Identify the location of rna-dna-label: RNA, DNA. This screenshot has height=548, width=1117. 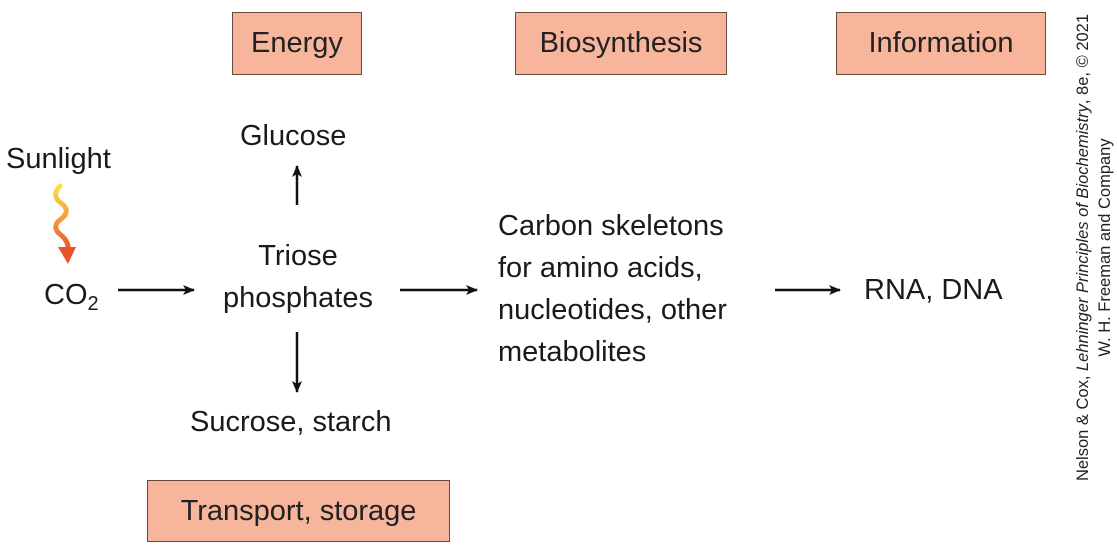
(933, 290).